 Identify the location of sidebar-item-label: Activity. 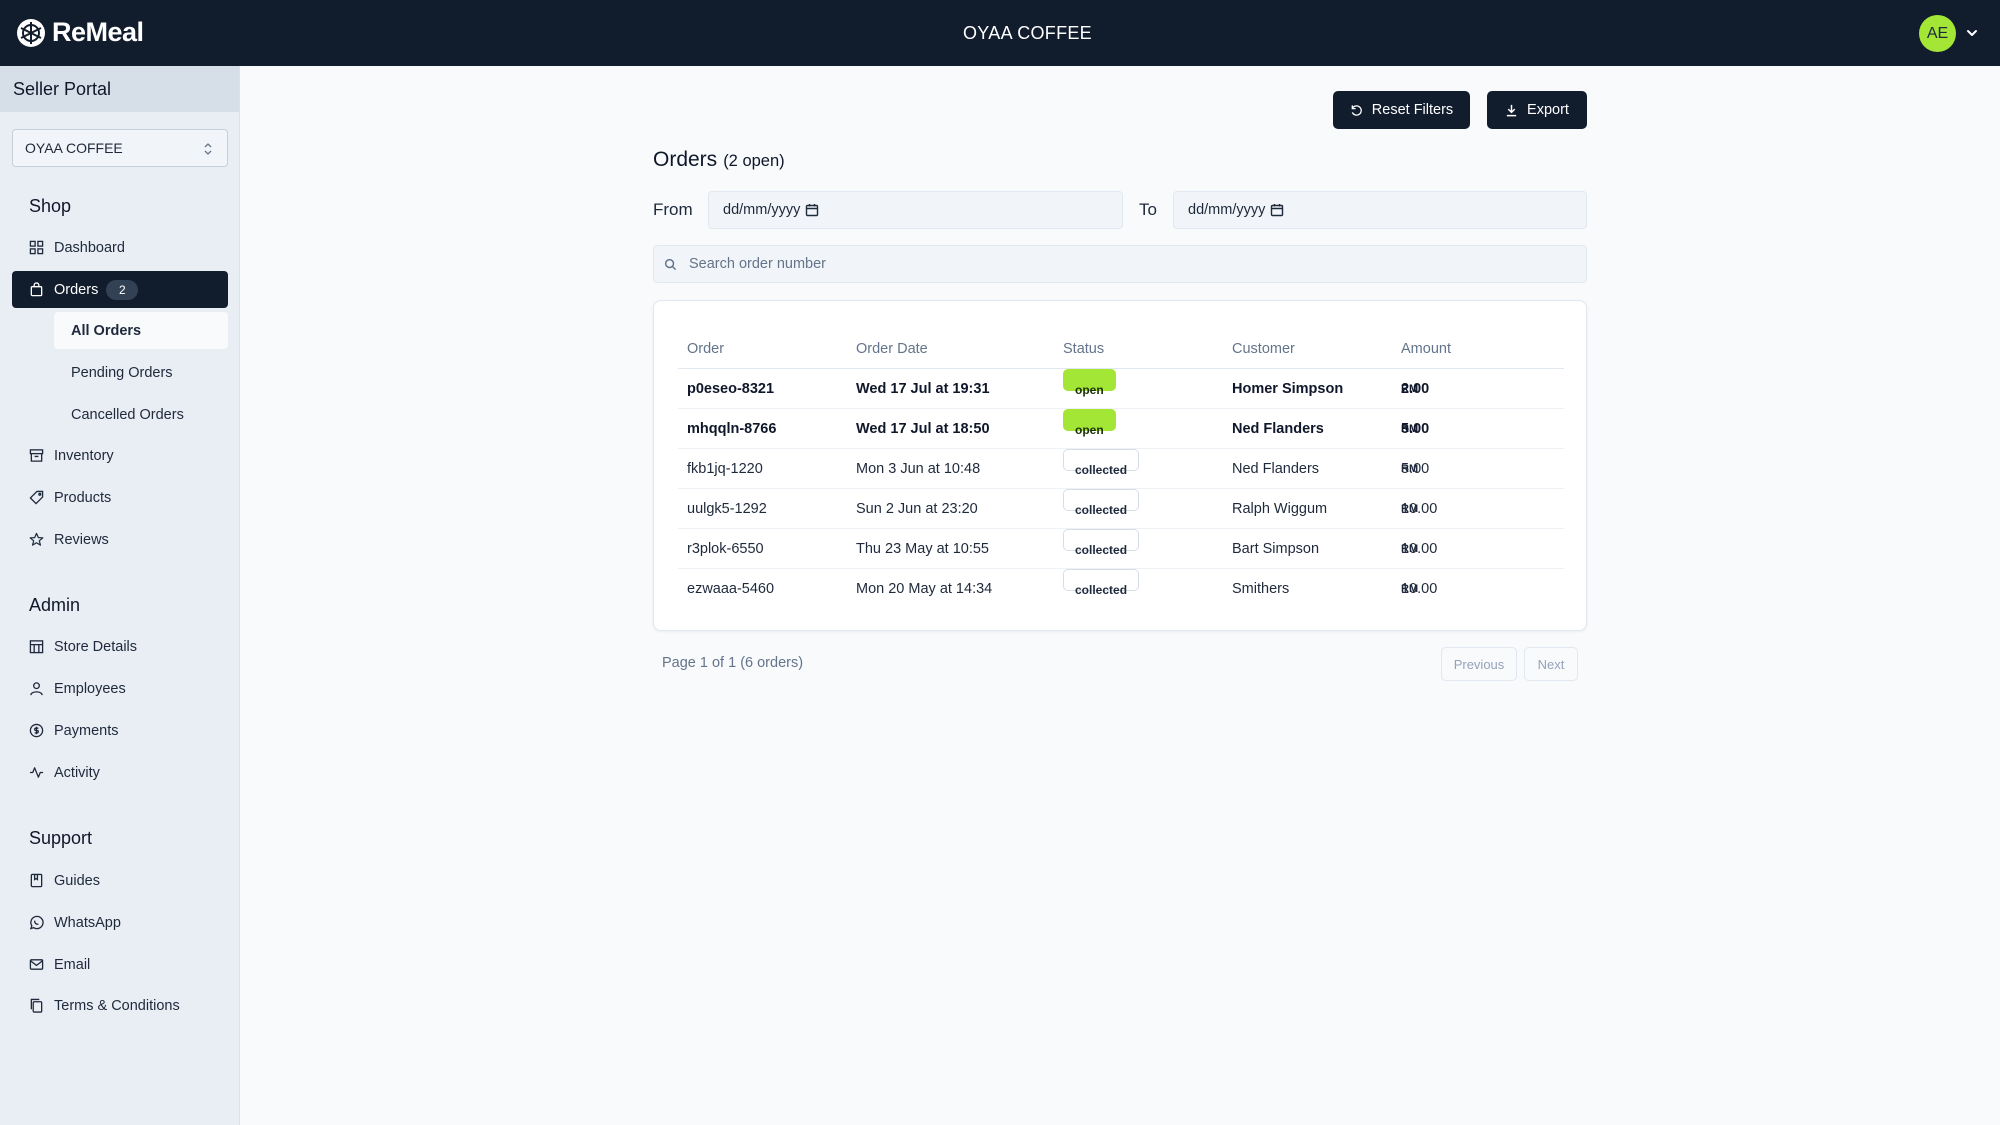
(77, 772).